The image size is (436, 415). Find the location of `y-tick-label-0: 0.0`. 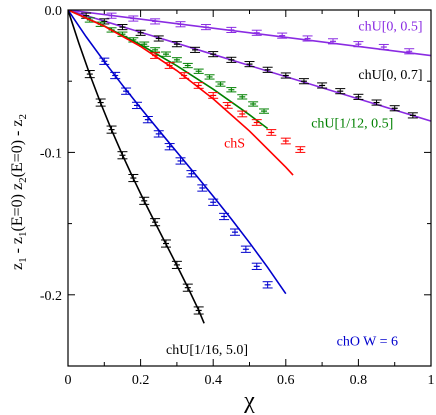

y-tick-label-0: 0.0 is located at coordinates (54, 11).